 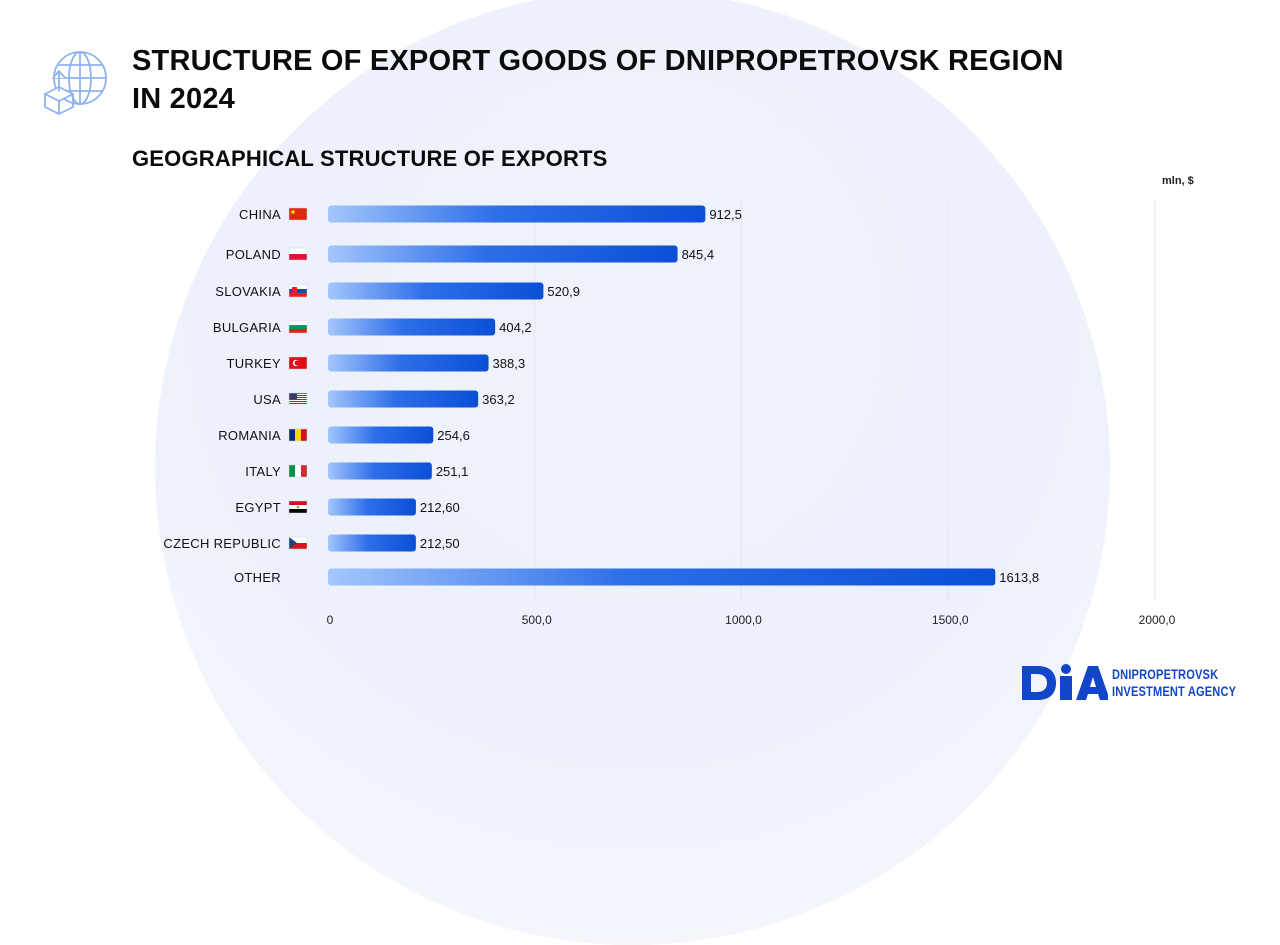 What do you see at coordinates (1019, 577) in the screenshot?
I see `value-label: 1613,8` at bounding box center [1019, 577].